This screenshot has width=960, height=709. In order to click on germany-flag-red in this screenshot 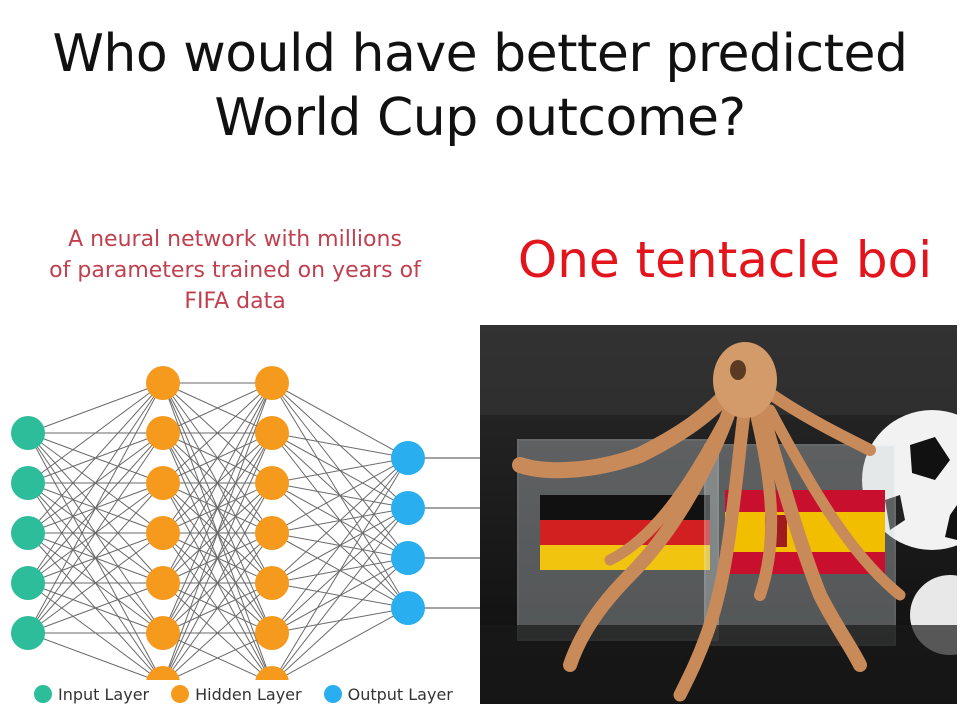, I will do `click(625, 532)`.